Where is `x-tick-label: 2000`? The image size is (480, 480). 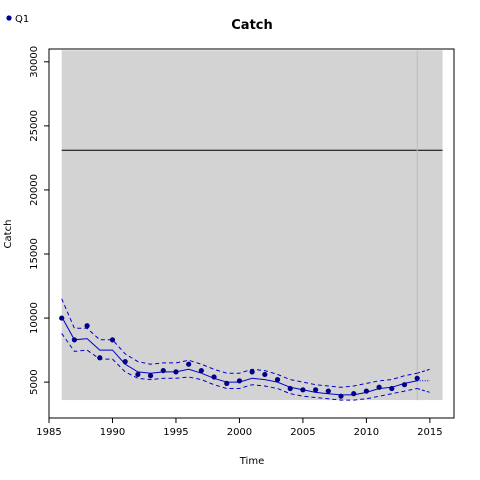
x-tick-label: 2000 is located at coordinates (239, 432).